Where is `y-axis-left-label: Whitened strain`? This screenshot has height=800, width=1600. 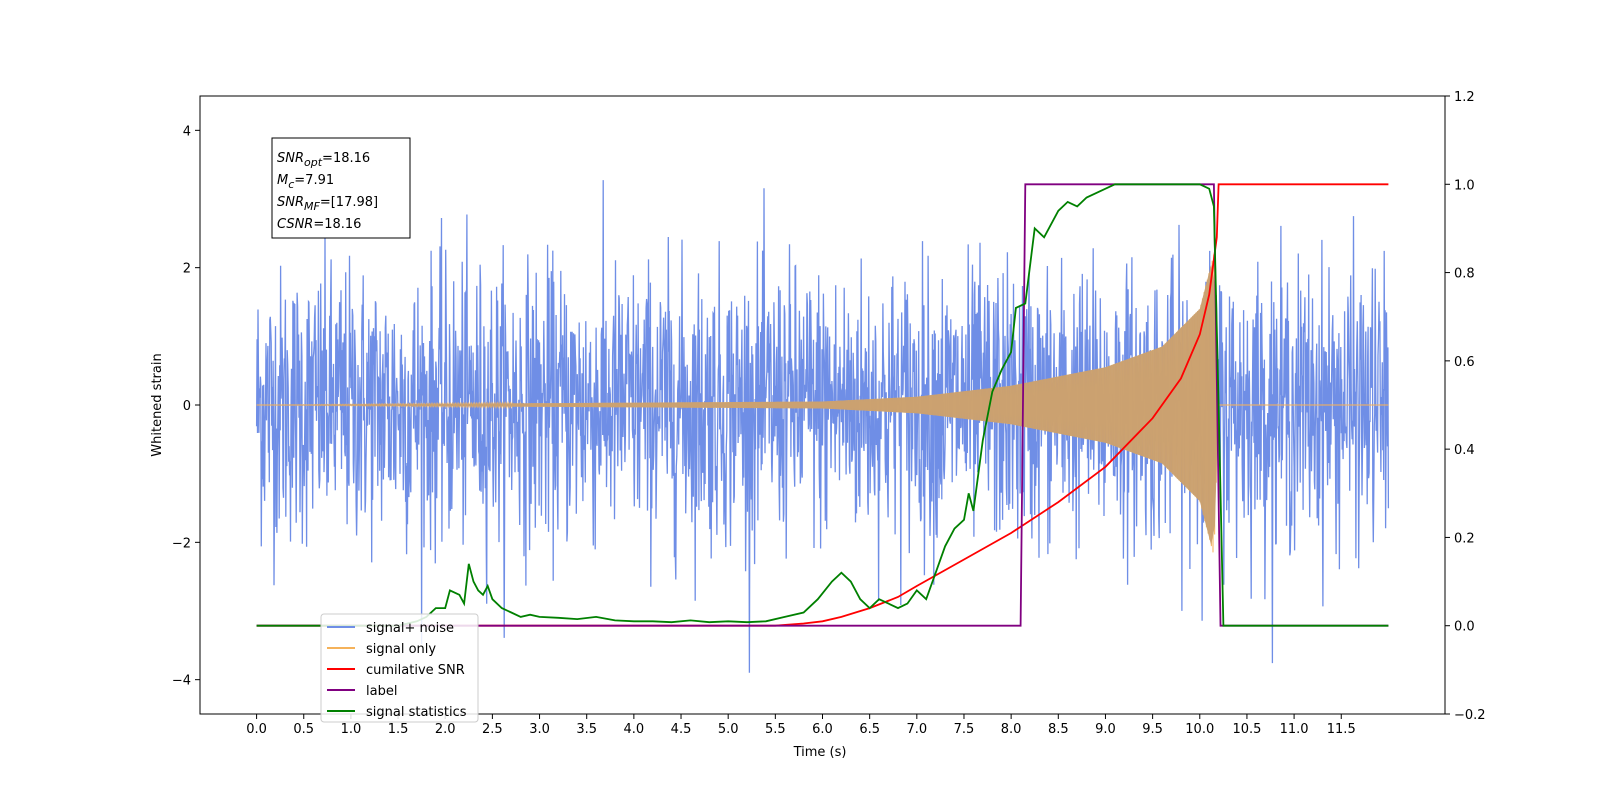 y-axis-left-label: Whitened strain is located at coordinates (157, 404).